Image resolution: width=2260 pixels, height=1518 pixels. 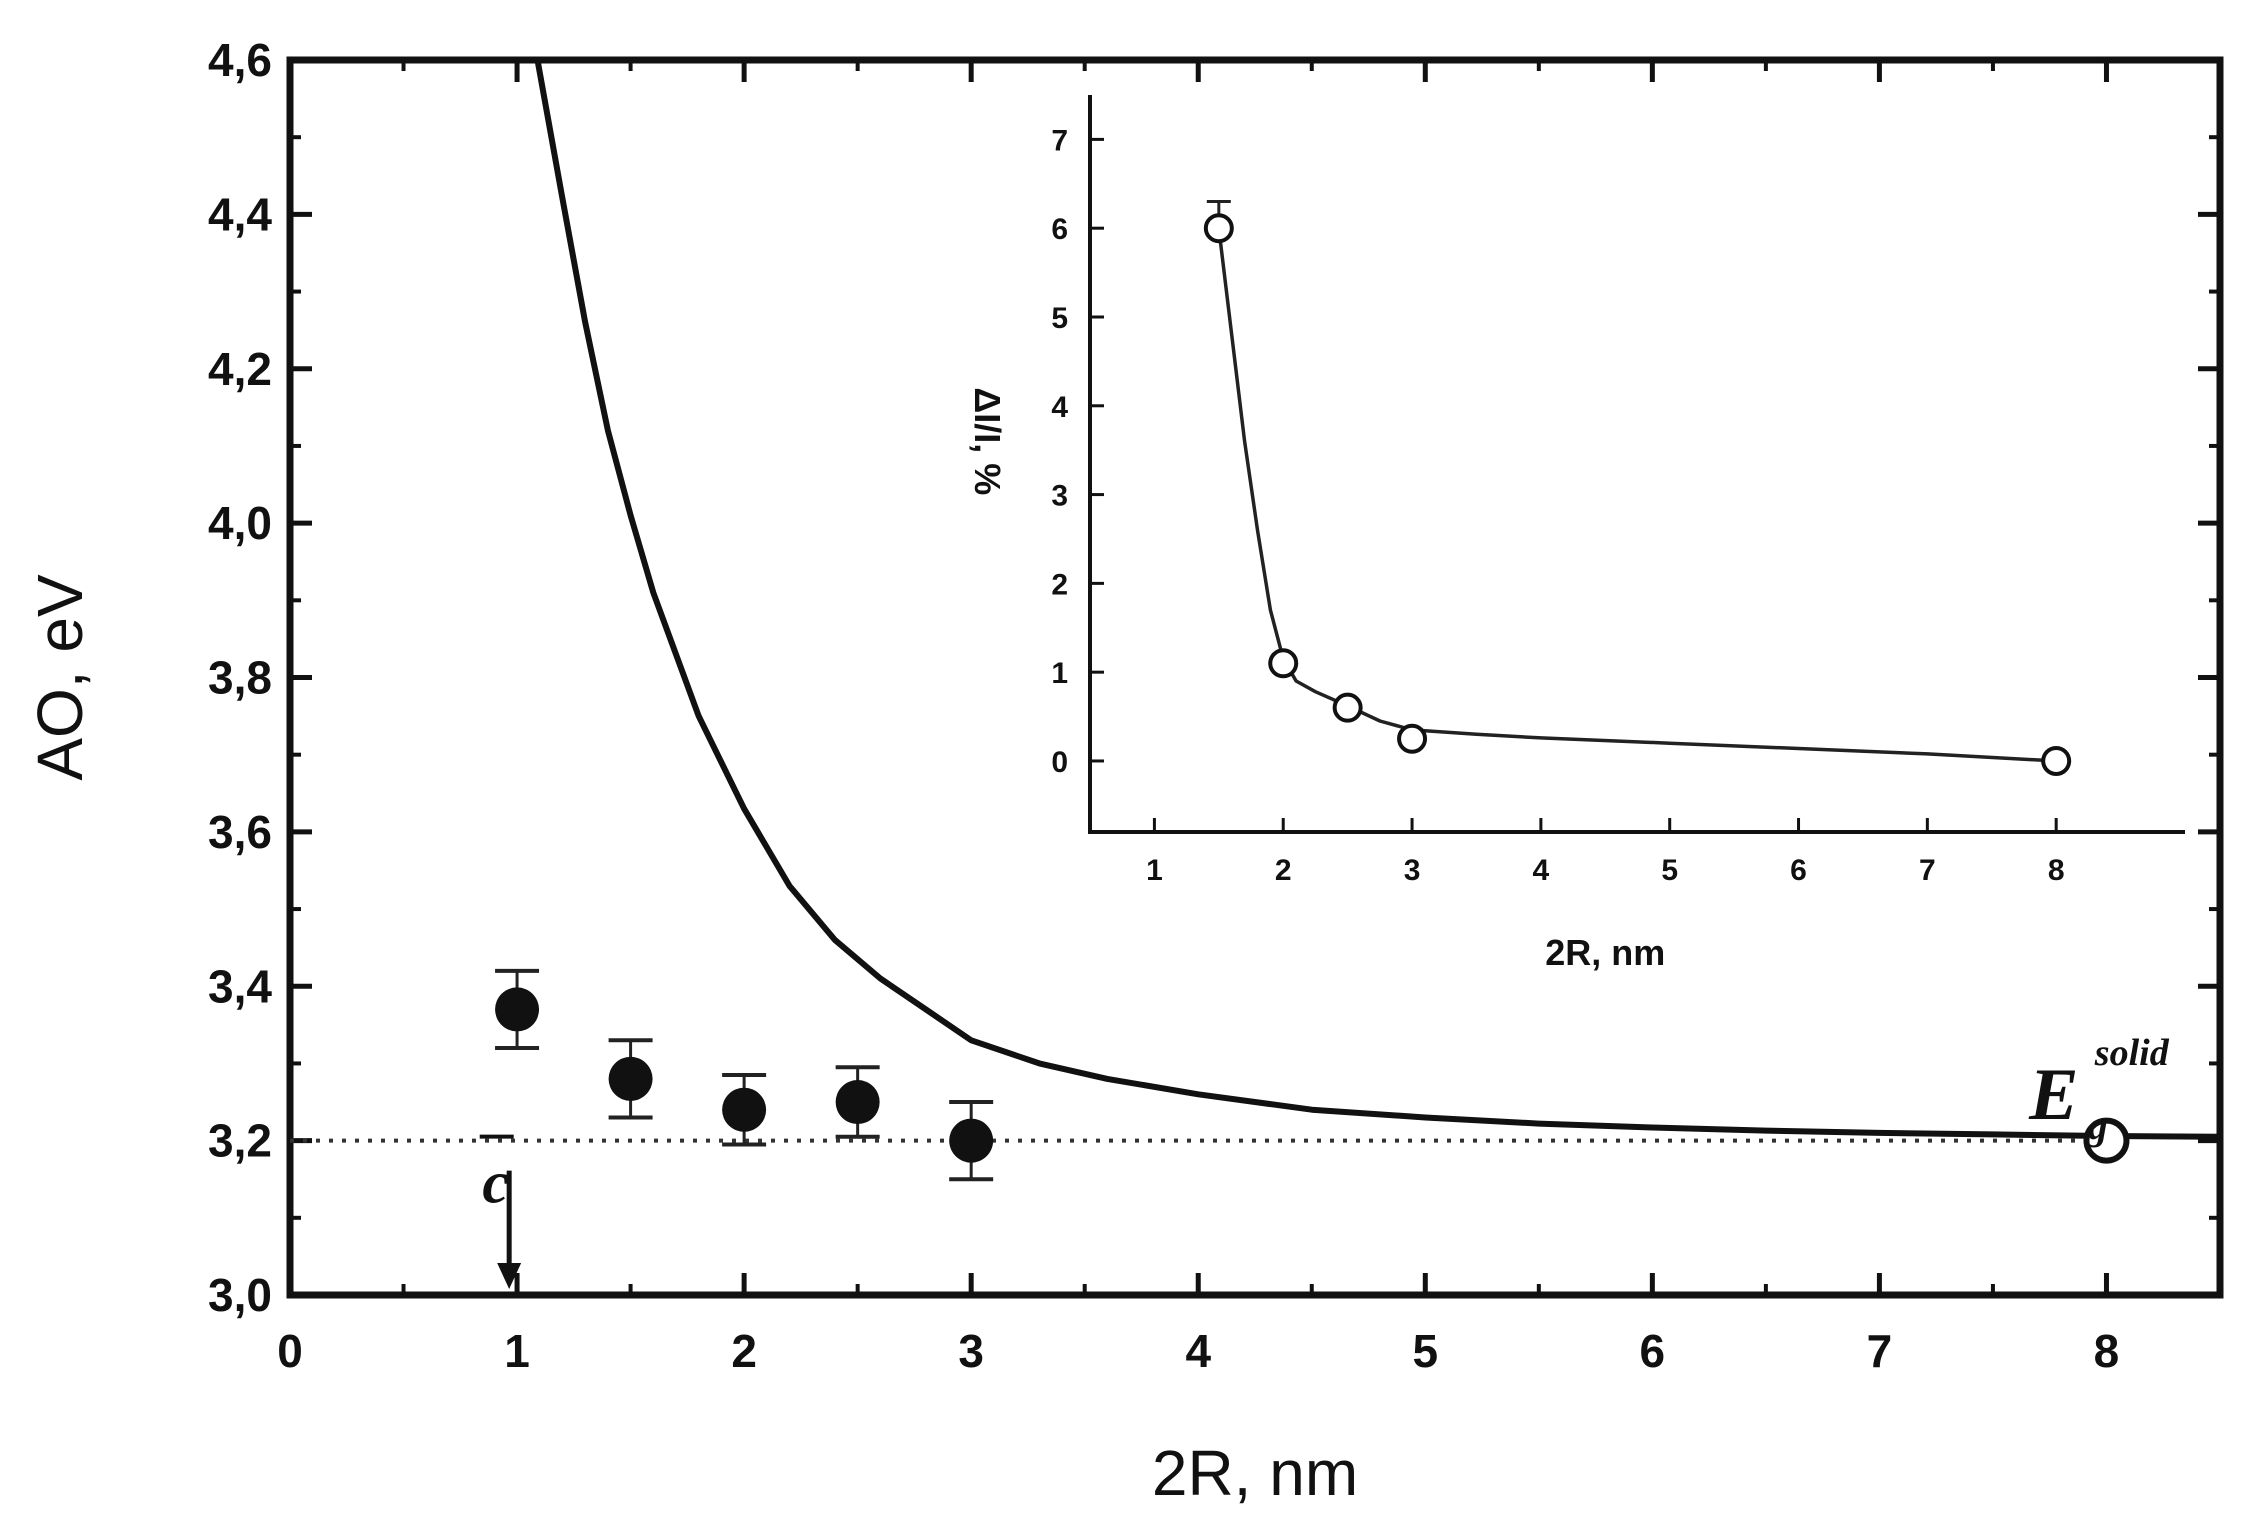 What do you see at coordinates (1927, 870) in the screenshot?
I see `inset-x-tick-label: 7` at bounding box center [1927, 870].